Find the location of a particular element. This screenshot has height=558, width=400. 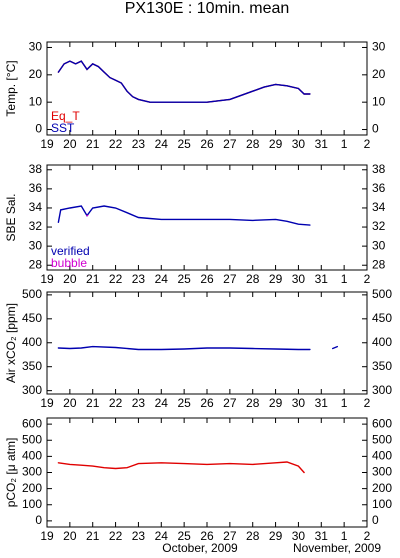

y-tick-label: 32 is located at coordinates (379, 226).